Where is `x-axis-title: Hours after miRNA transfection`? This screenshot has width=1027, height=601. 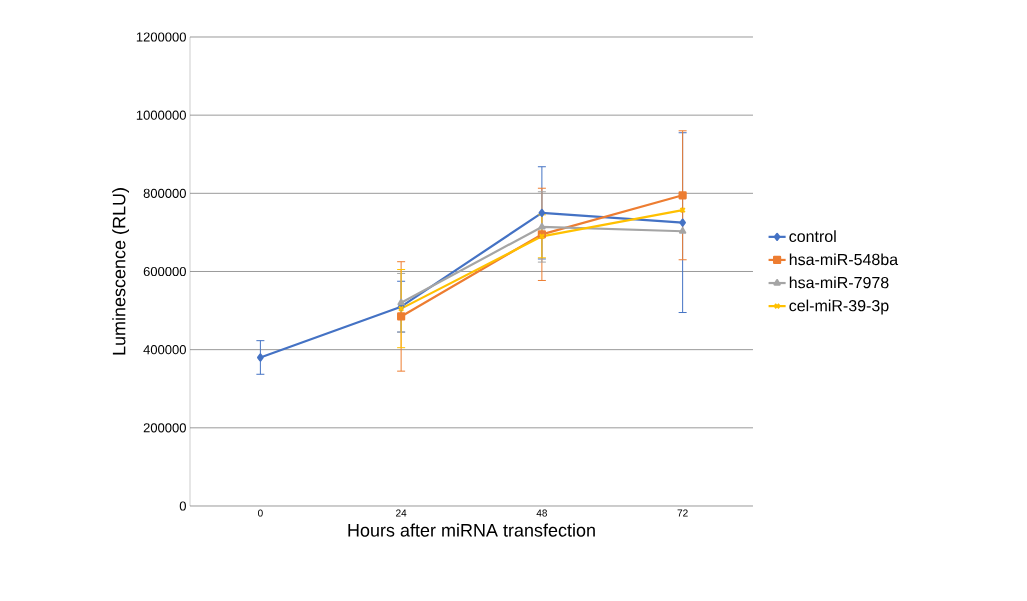
x-axis-title: Hours after miRNA transfection is located at coordinates (471, 530).